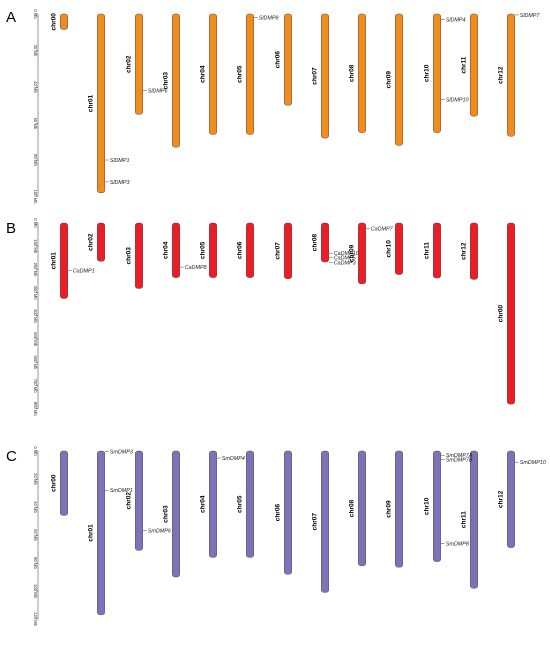 This screenshot has width=550, height=654. I want to click on chromosome-bar-chr04, so click(213, 74).